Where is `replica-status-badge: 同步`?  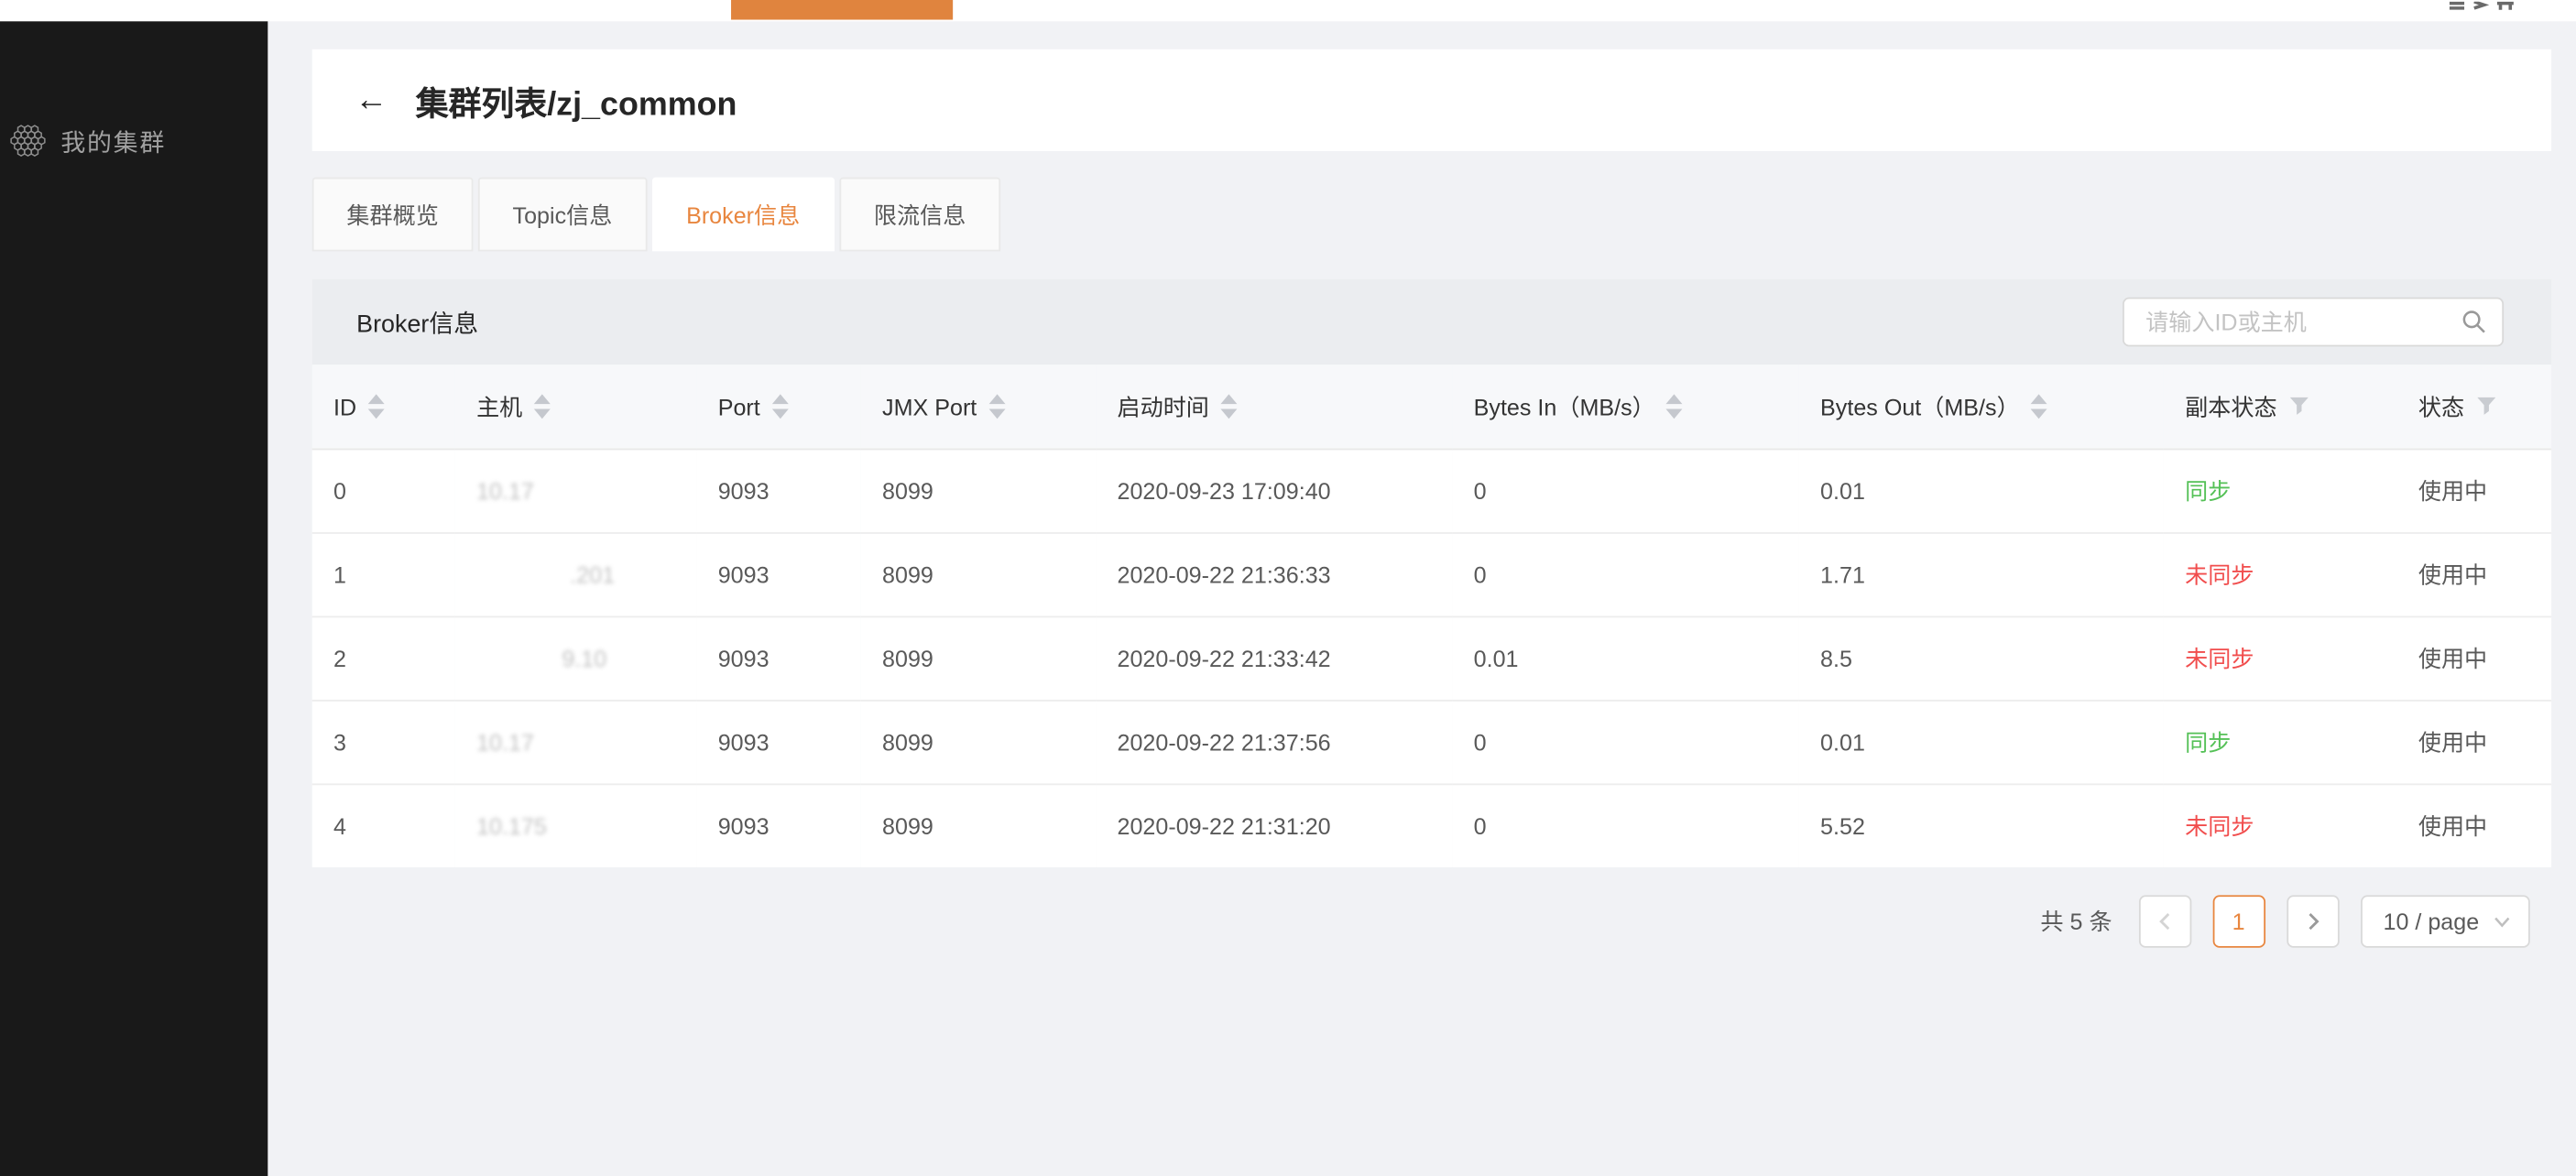
replica-status-badge: 同步 is located at coordinates (2208, 491).